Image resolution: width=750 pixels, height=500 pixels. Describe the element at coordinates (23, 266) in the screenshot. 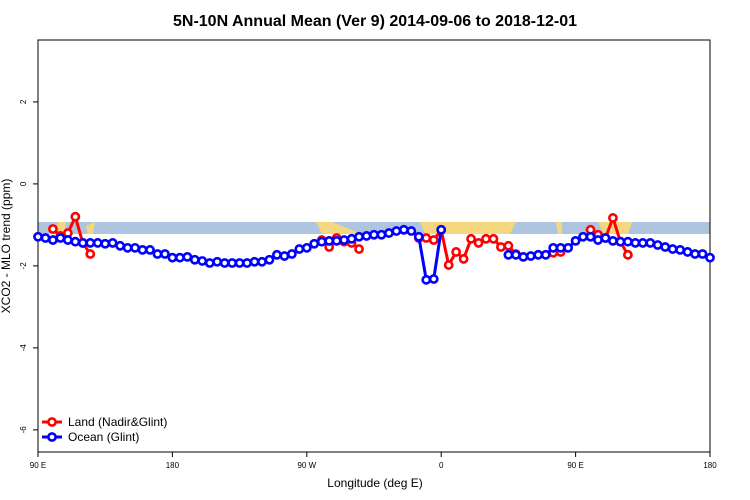

I see `y-tick-label: -2` at that location.